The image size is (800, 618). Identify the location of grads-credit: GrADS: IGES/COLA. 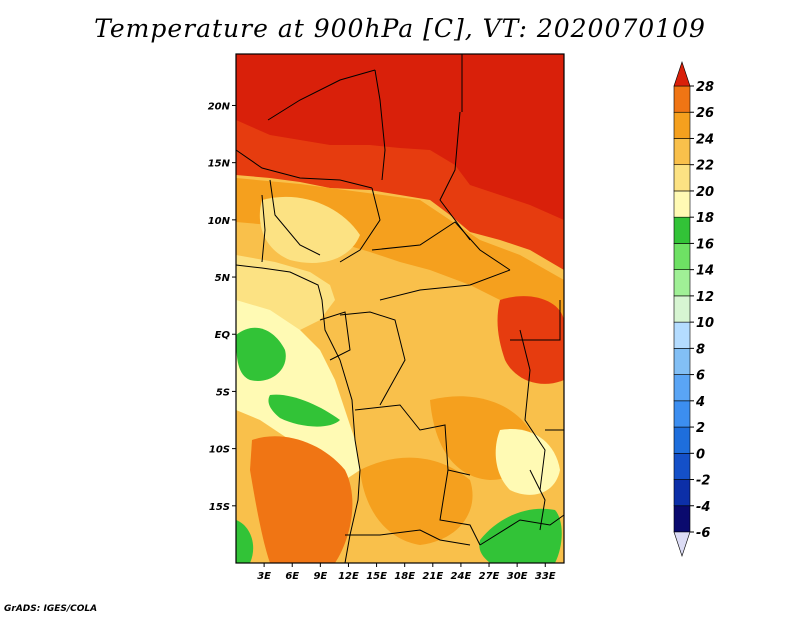
(51, 609).